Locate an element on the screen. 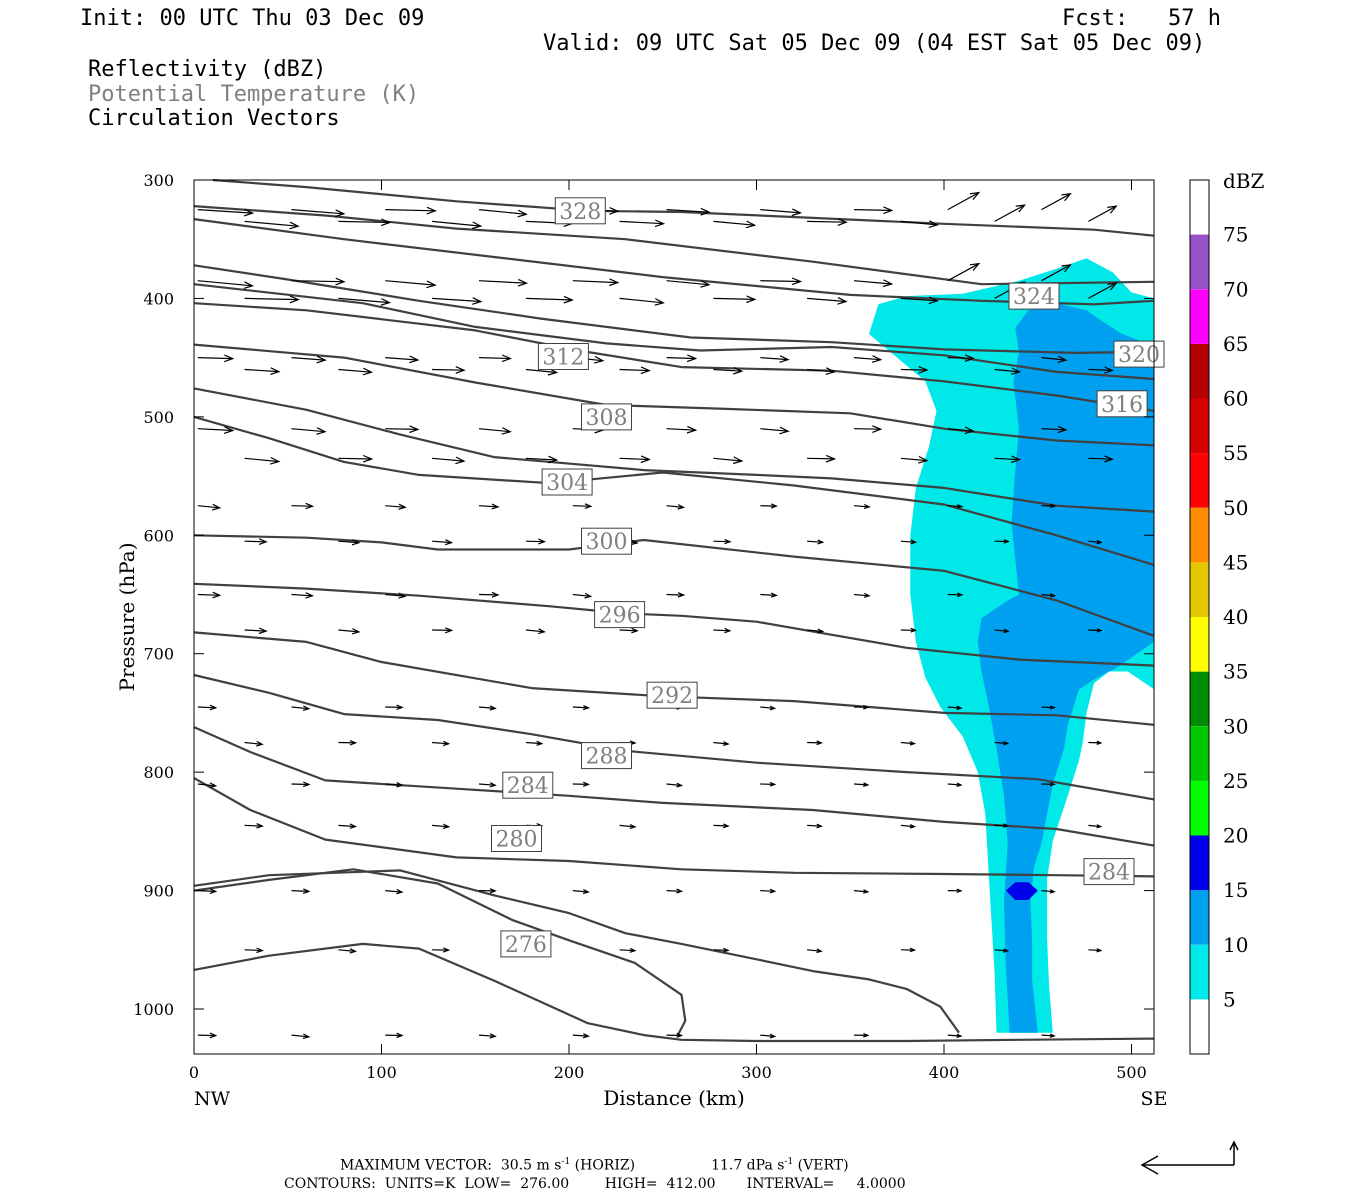 The image size is (1350, 1200). colorbar-level-label: 55 is located at coordinates (1235, 453).